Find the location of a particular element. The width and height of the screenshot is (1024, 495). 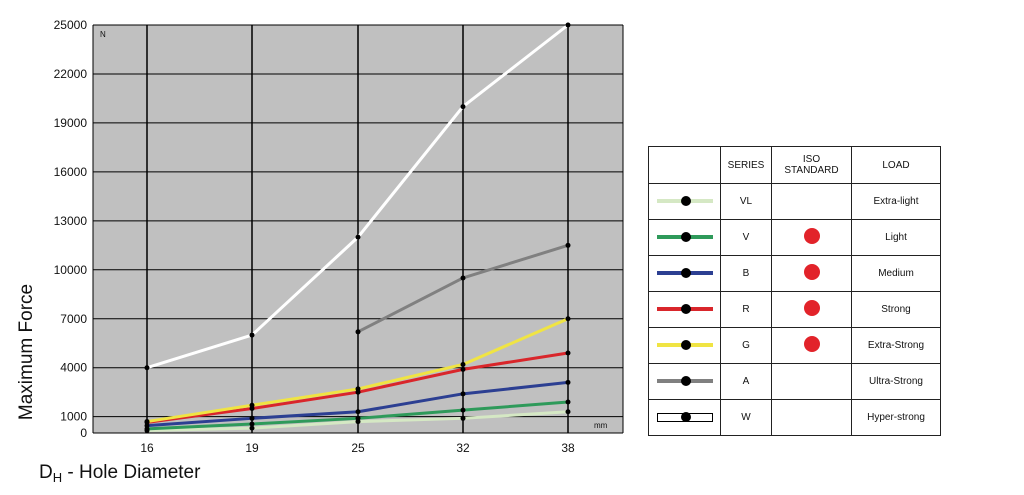

y-tick-label: 7000 is located at coordinates (73, 319).